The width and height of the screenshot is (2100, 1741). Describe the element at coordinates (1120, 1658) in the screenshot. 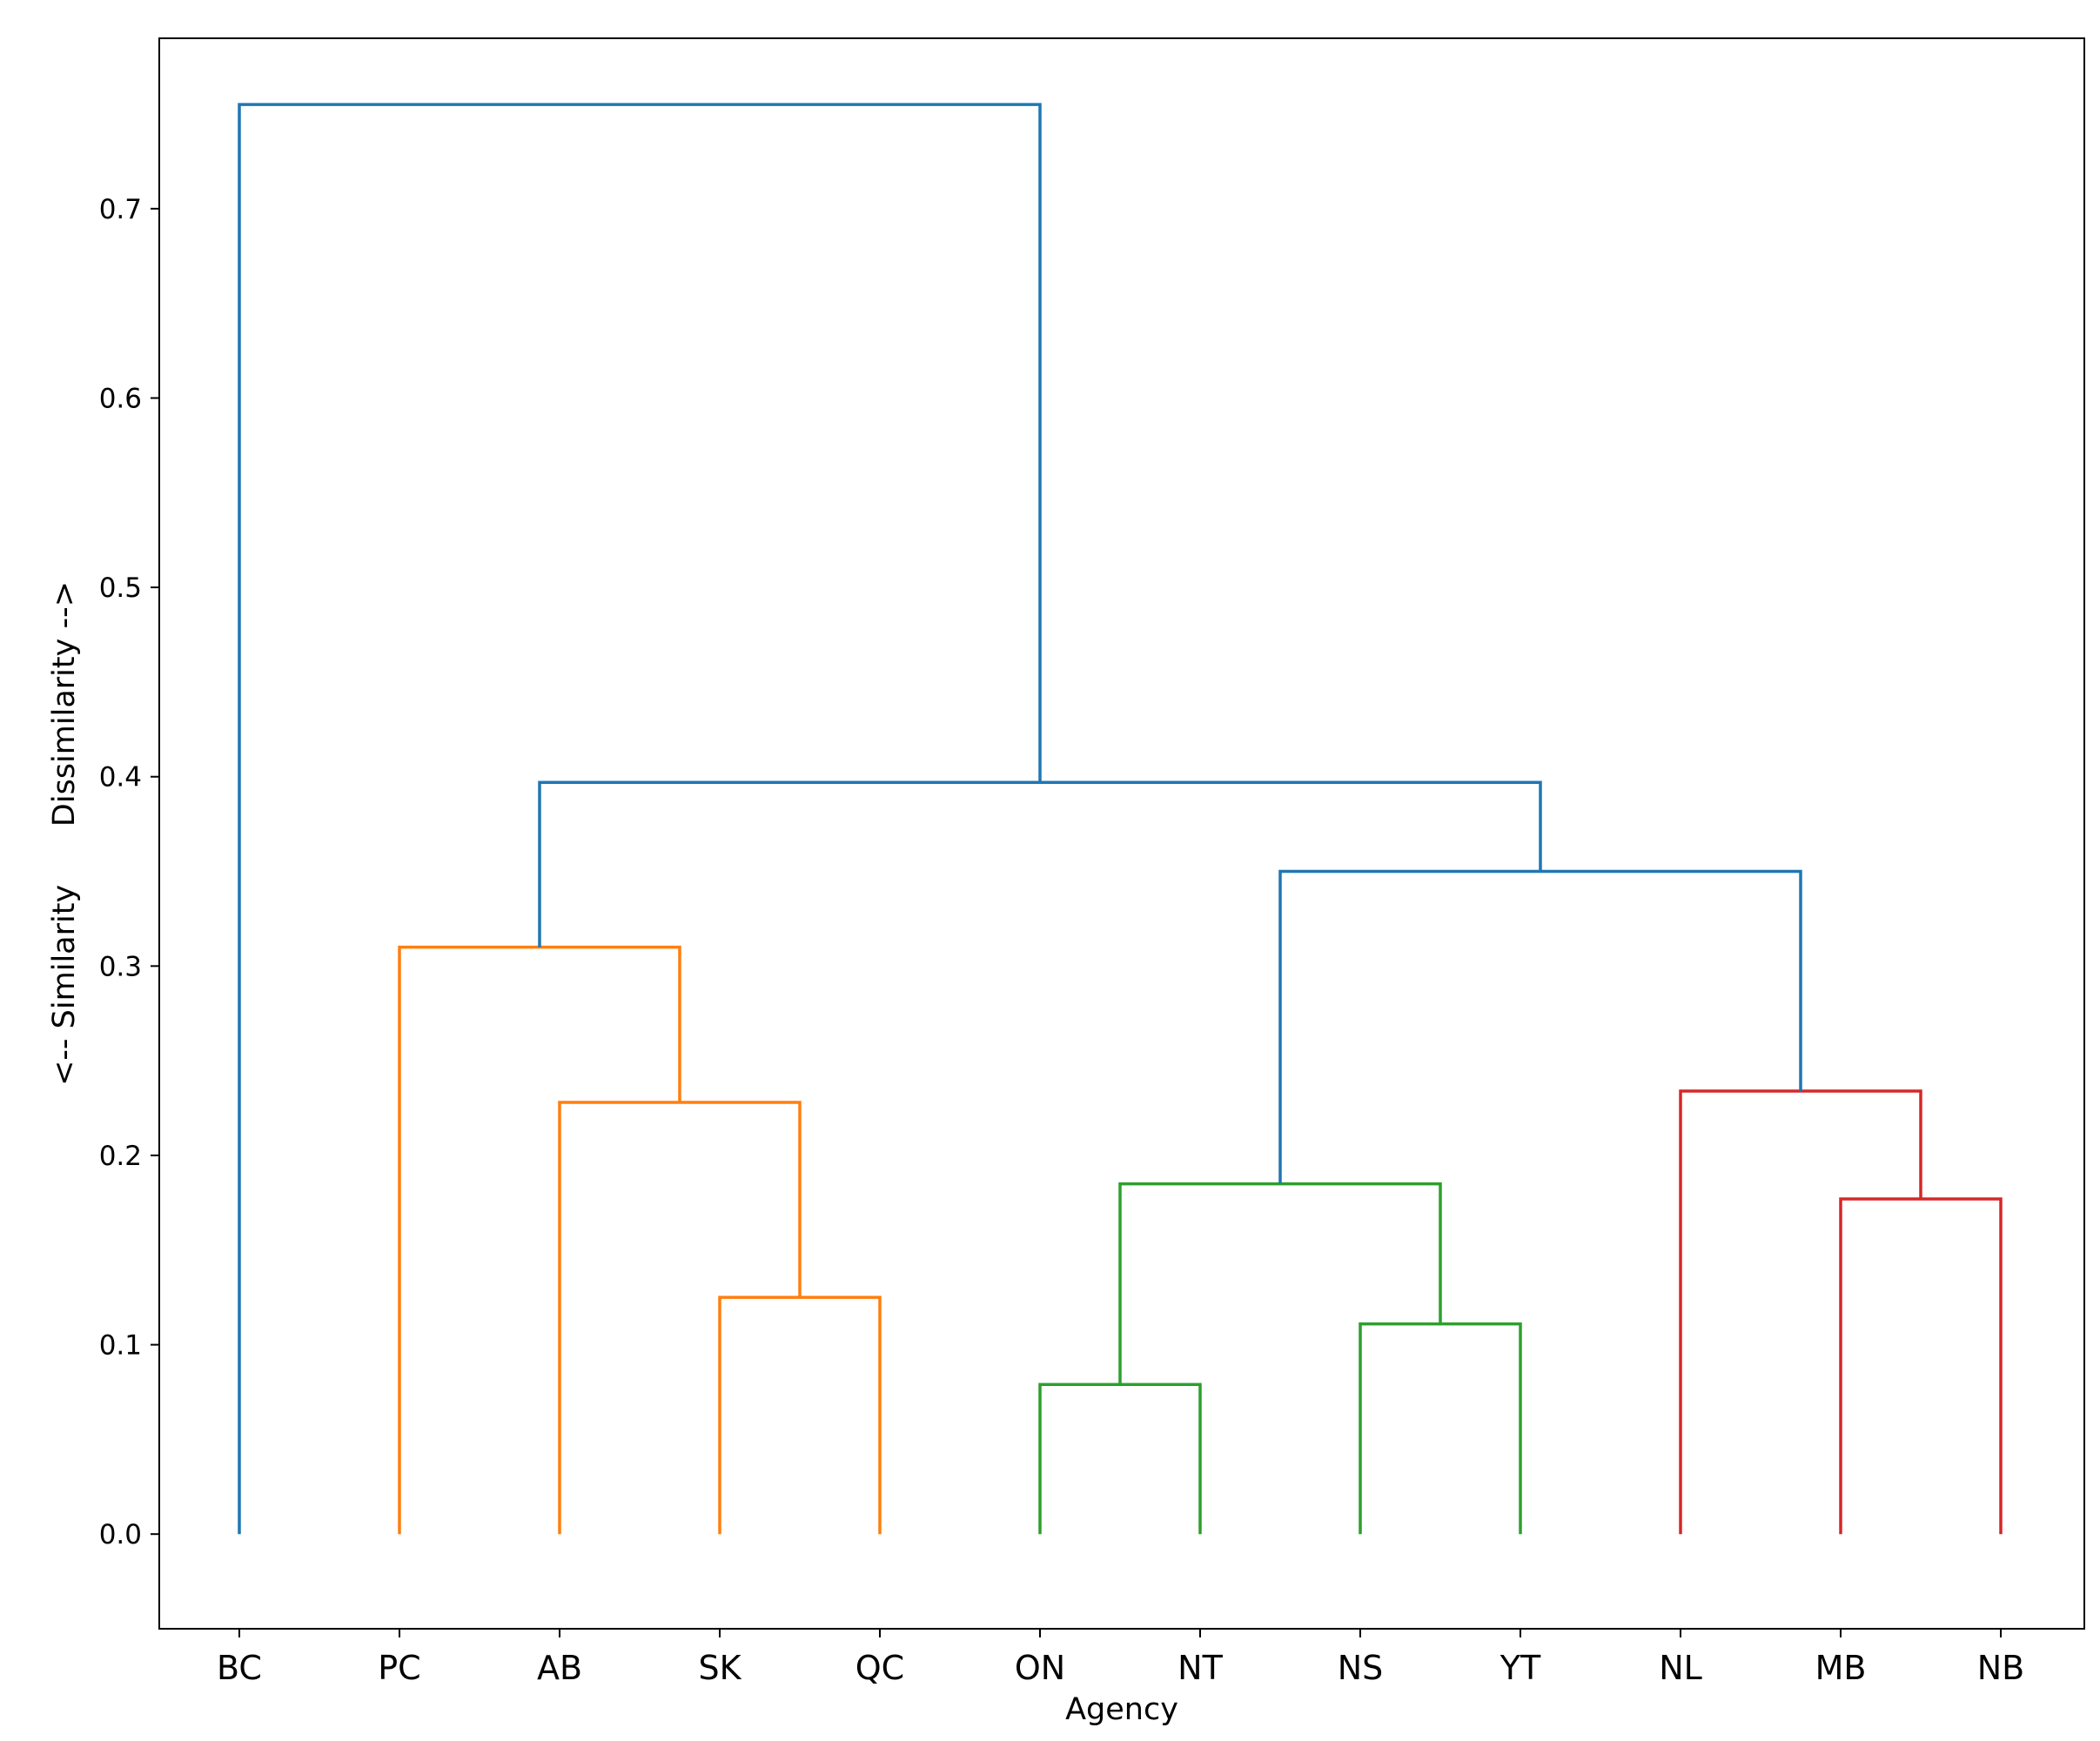

I see `x-axis-ticks: BC PC AB SK QC ON NT NS YT NL MB NB` at that location.